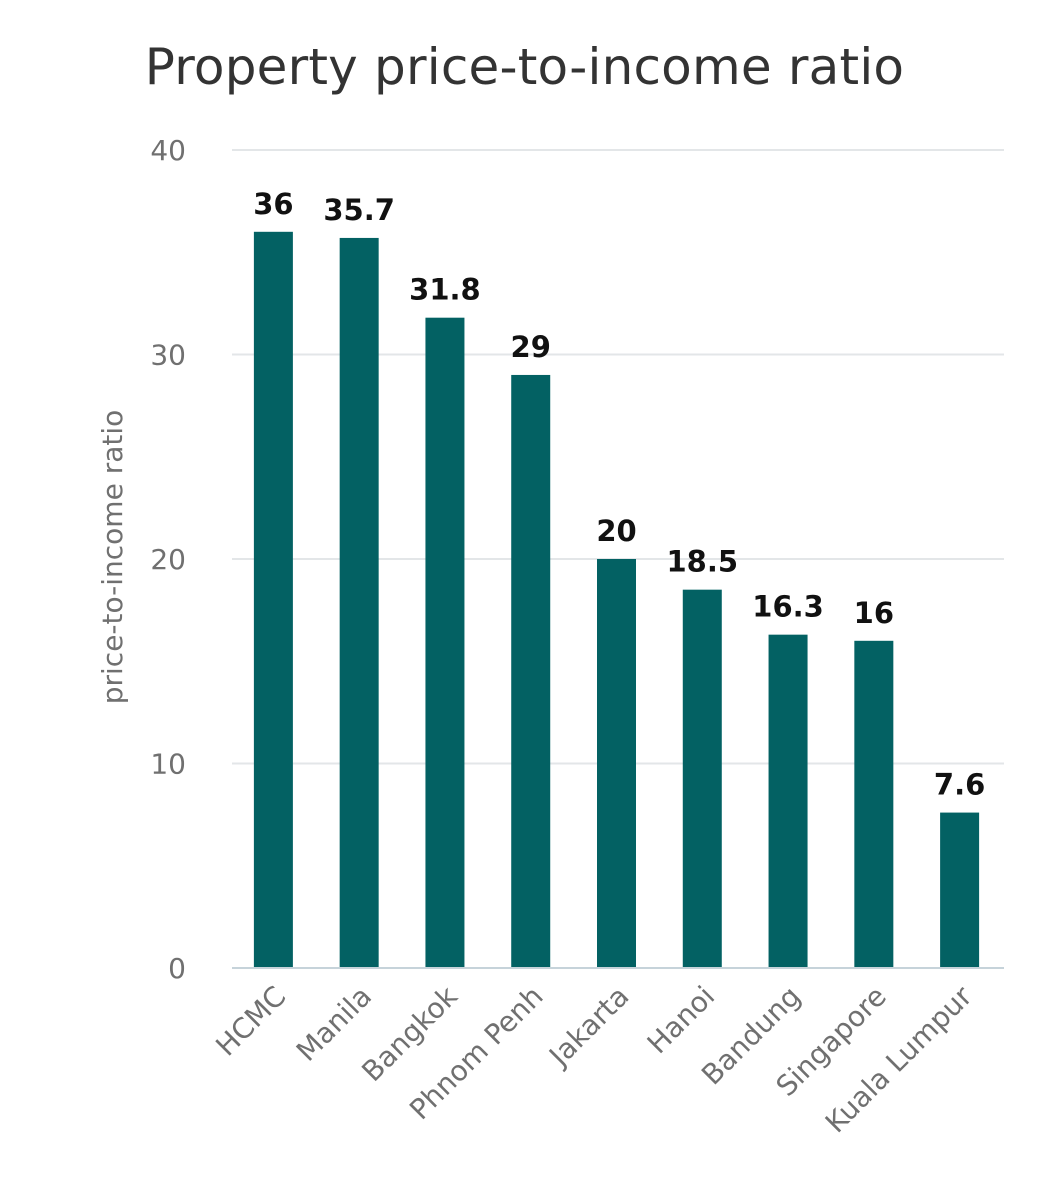 This screenshot has width=1049, height=1182. I want to click on value-label: 18.5, so click(702, 562).